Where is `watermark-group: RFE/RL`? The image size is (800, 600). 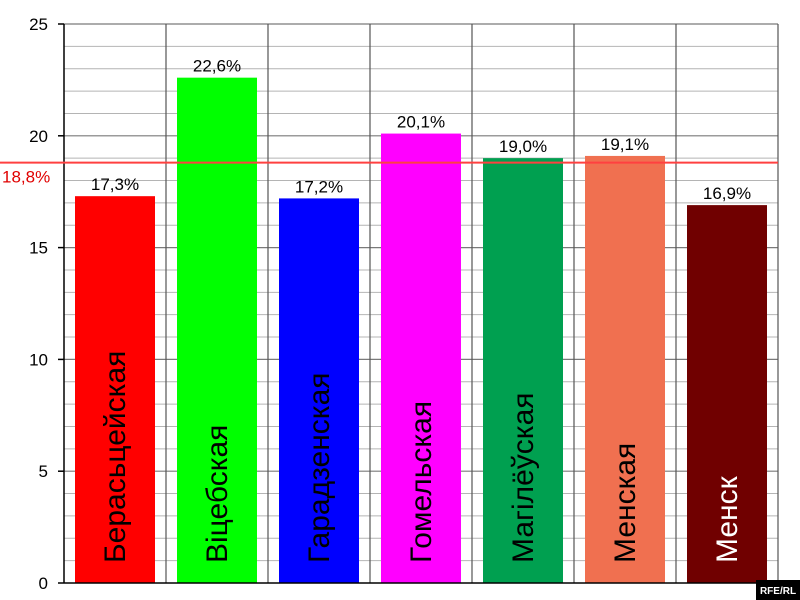 watermark-group: RFE/RL is located at coordinates (778, 590).